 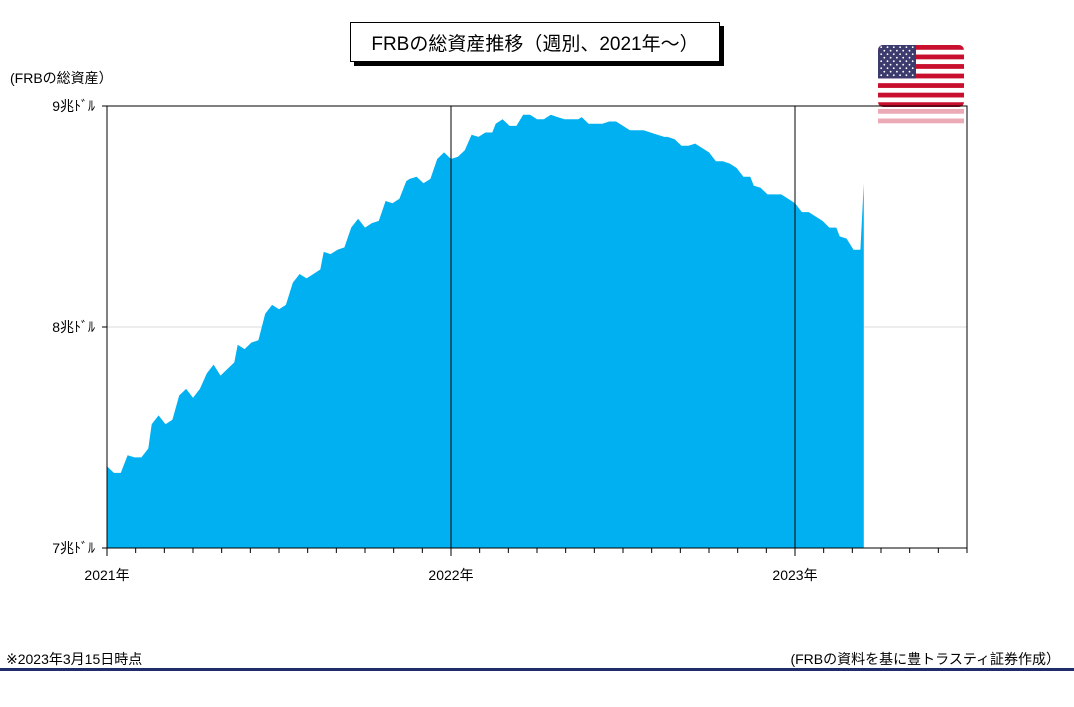 What do you see at coordinates (794, 575) in the screenshot?
I see `x-tick-label: 2023年` at bounding box center [794, 575].